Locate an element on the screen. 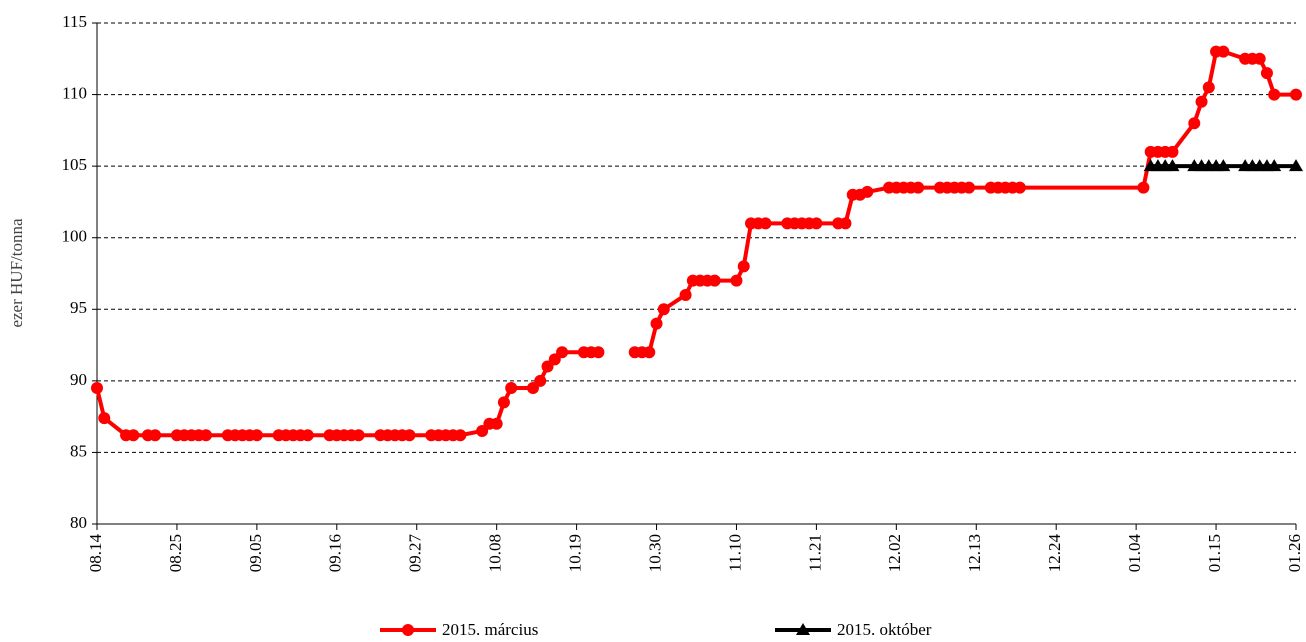 Image resolution: width=1306 pixels, height=642 pixels. y-tick-label: 105 is located at coordinates (75, 164).